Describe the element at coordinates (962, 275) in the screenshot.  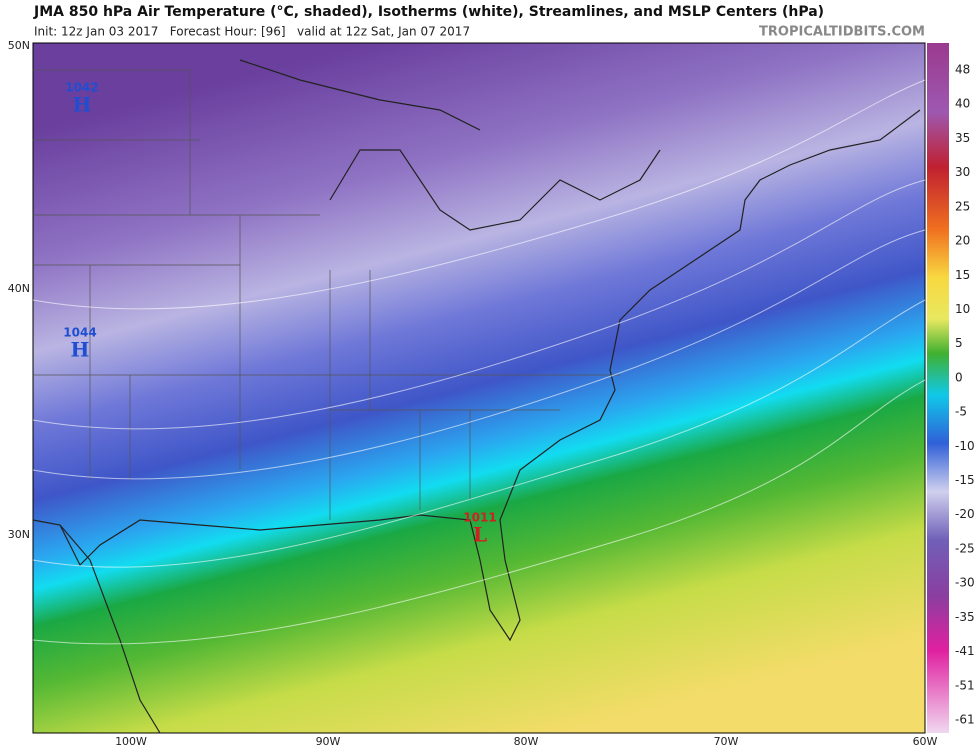
I see `colorbar-label: 15` at that location.